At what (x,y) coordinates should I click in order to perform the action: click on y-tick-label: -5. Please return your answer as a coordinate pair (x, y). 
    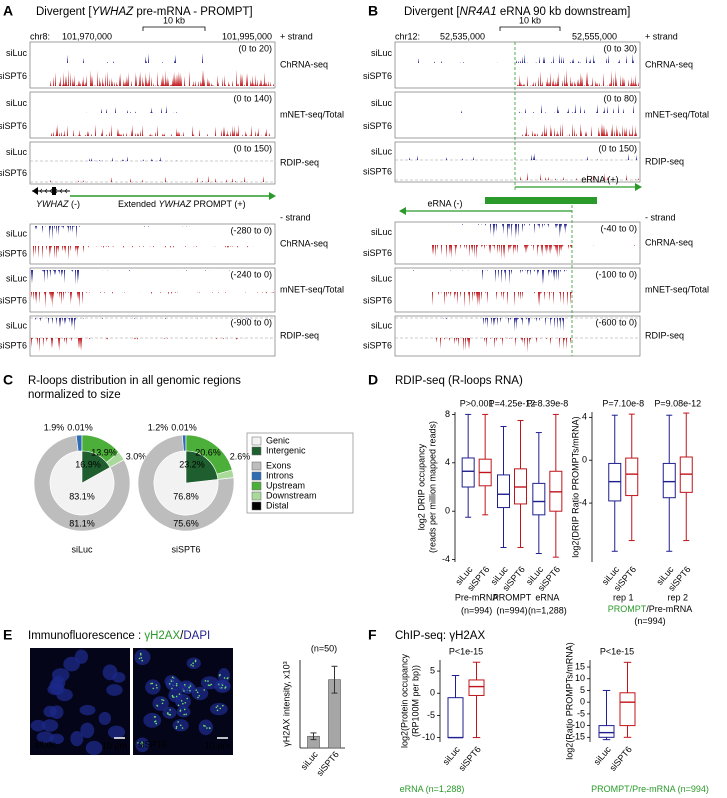
    Looking at the image, I should click on (431, 715).